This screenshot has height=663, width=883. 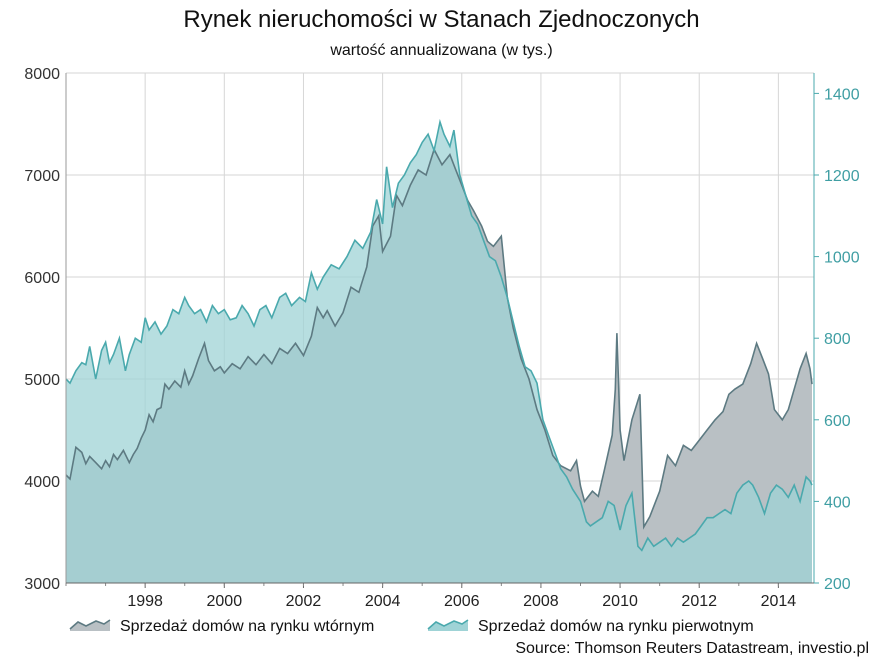 What do you see at coordinates (837, 584) in the screenshot?
I see `y-right-tick-label: 200` at bounding box center [837, 584].